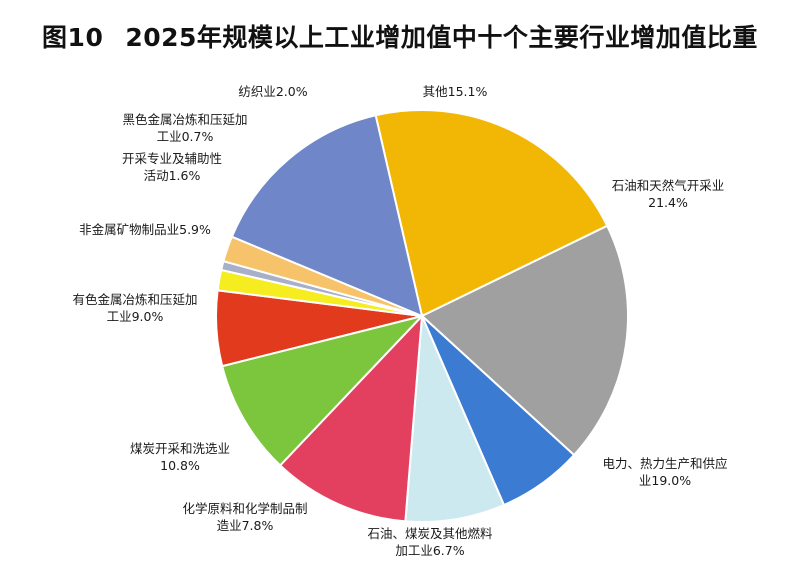  Describe the element at coordinates (430, 542) in the screenshot. I see `slice-label: 石油、煤炭及其他燃料加工业6.7%` at that location.